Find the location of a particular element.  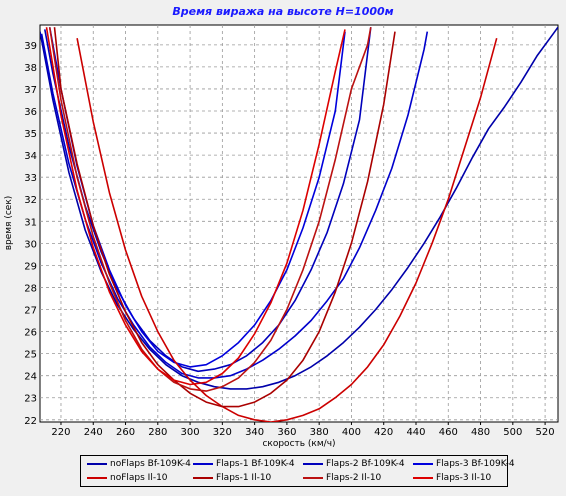

x-tick-label: 440 is located at coordinates (415, 432).